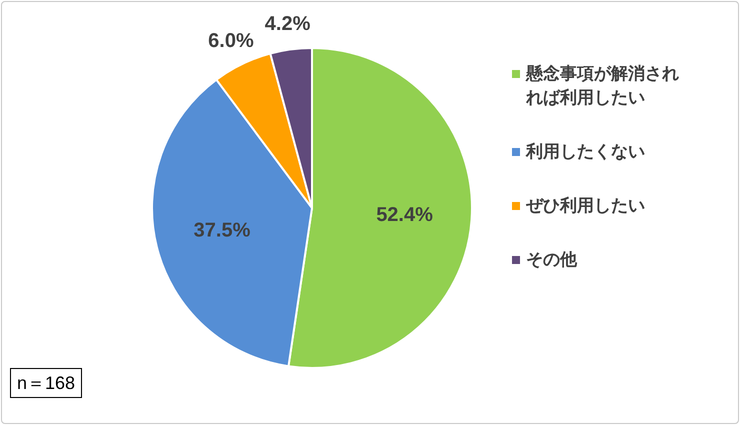 This screenshot has height=425, width=740. What do you see at coordinates (287, 24) in the screenshot?
I see `data-label: 4.2%` at bounding box center [287, 24].